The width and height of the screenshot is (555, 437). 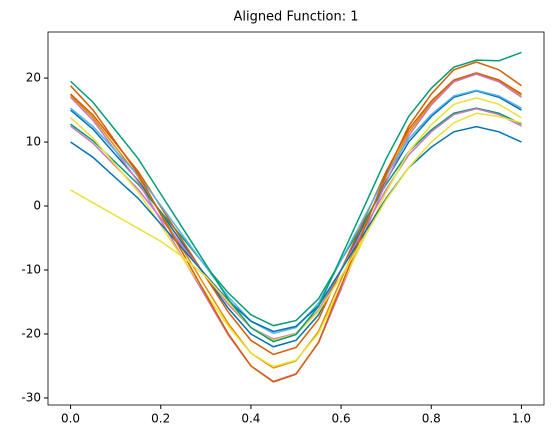 What do you see at coordinates (295, 17) in the screenshot?
I see `chart-title: Aligned Function: 1` at bounding box center [295, 17].